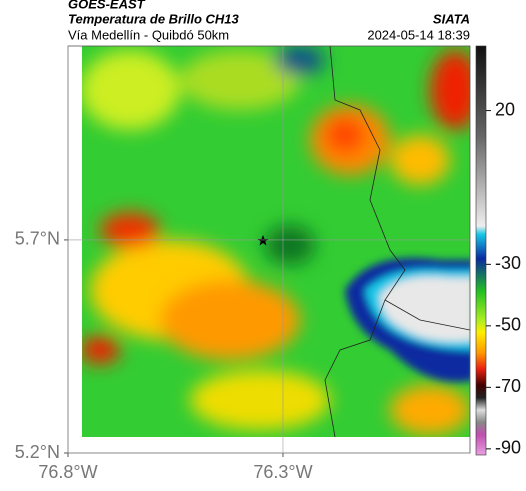 The image size is (526, 491). I want to click on y-tick-label: 5.2°N, so click(37, 452).